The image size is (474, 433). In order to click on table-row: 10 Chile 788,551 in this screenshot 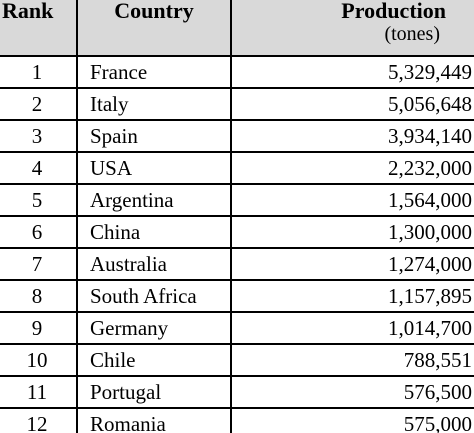, I will do `click(237, 360)`.